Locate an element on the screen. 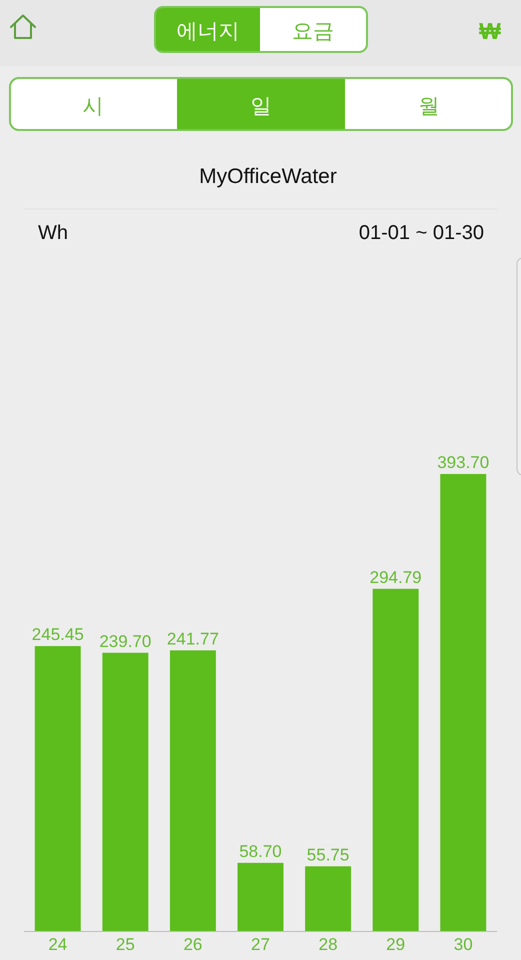 This screenshot has height=960, width=521. text: 시 is located at coordinates (93, 106).